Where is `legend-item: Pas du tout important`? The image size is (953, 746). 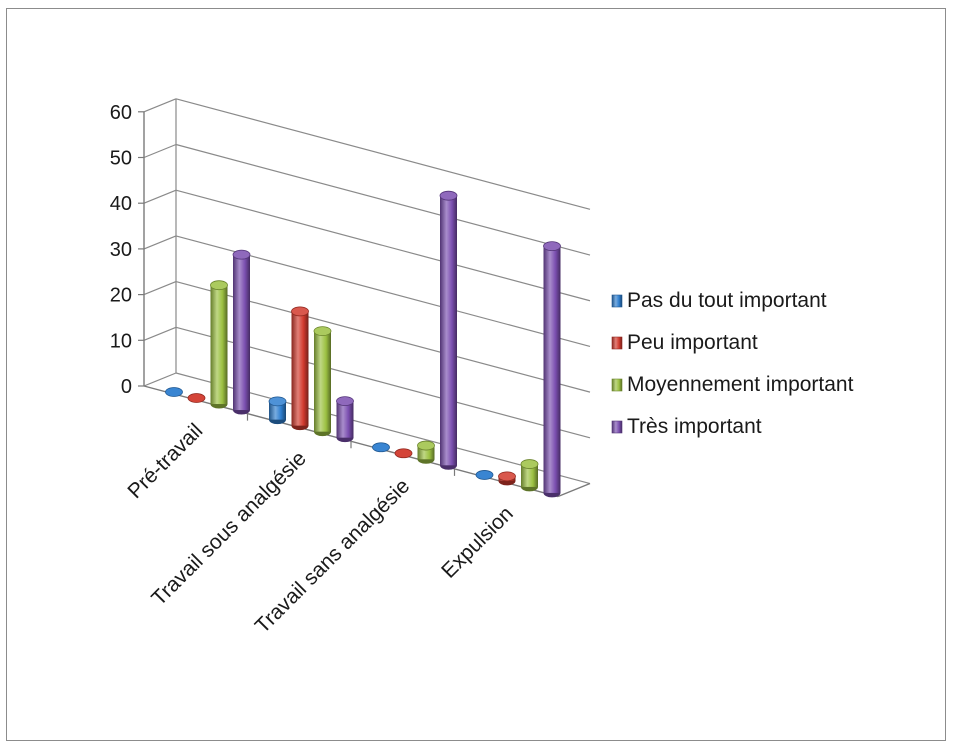 legend-item: Pas du tout important is located at coordinates (719, 300).